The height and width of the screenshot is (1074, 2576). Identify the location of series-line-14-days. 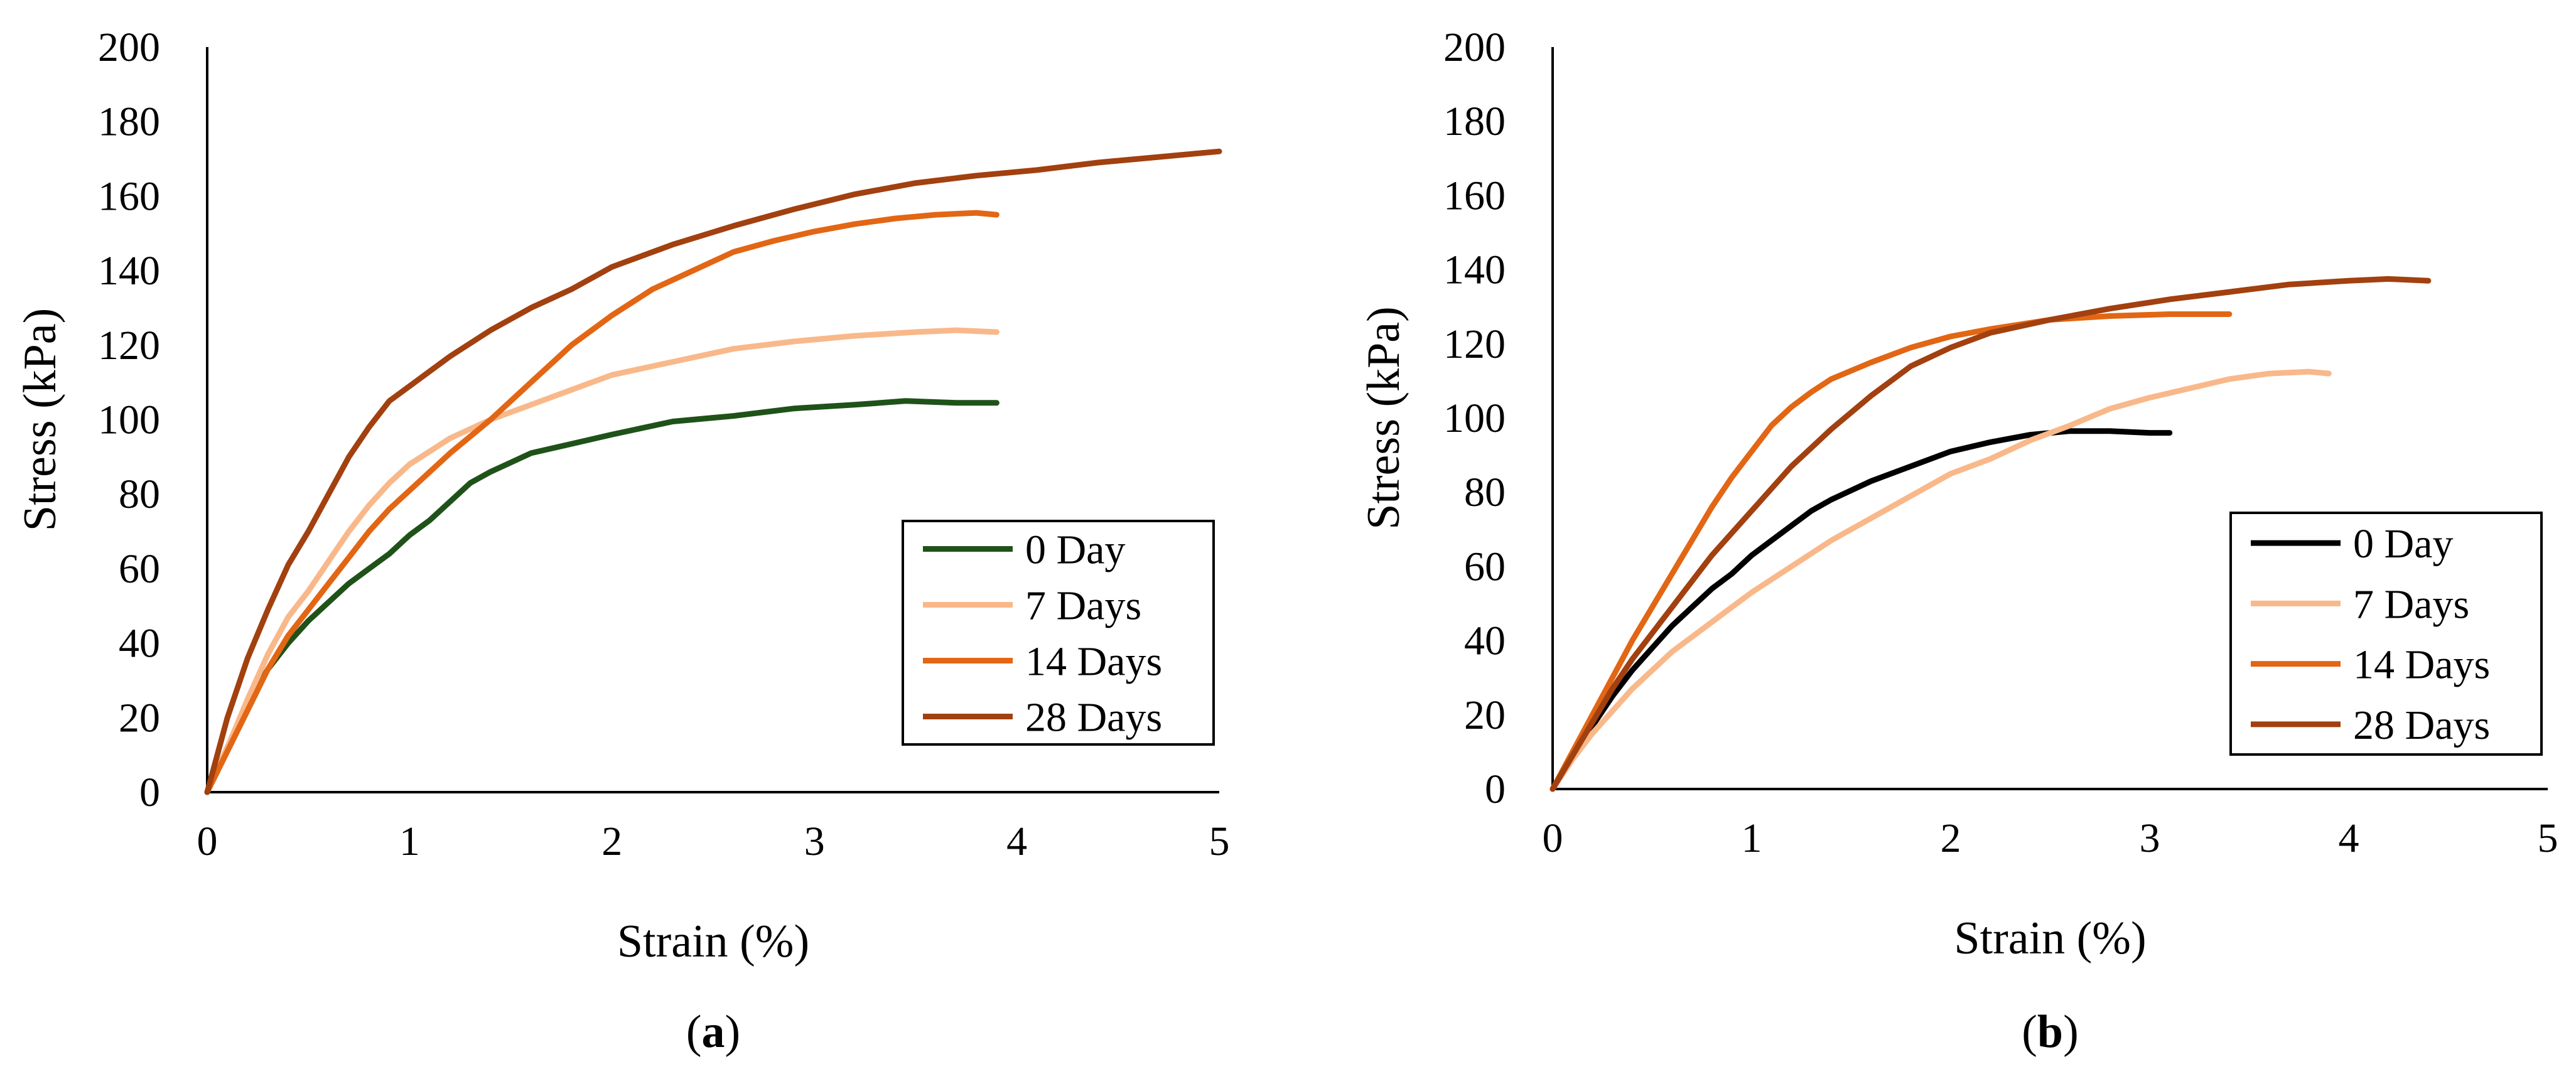
(1891, 552).